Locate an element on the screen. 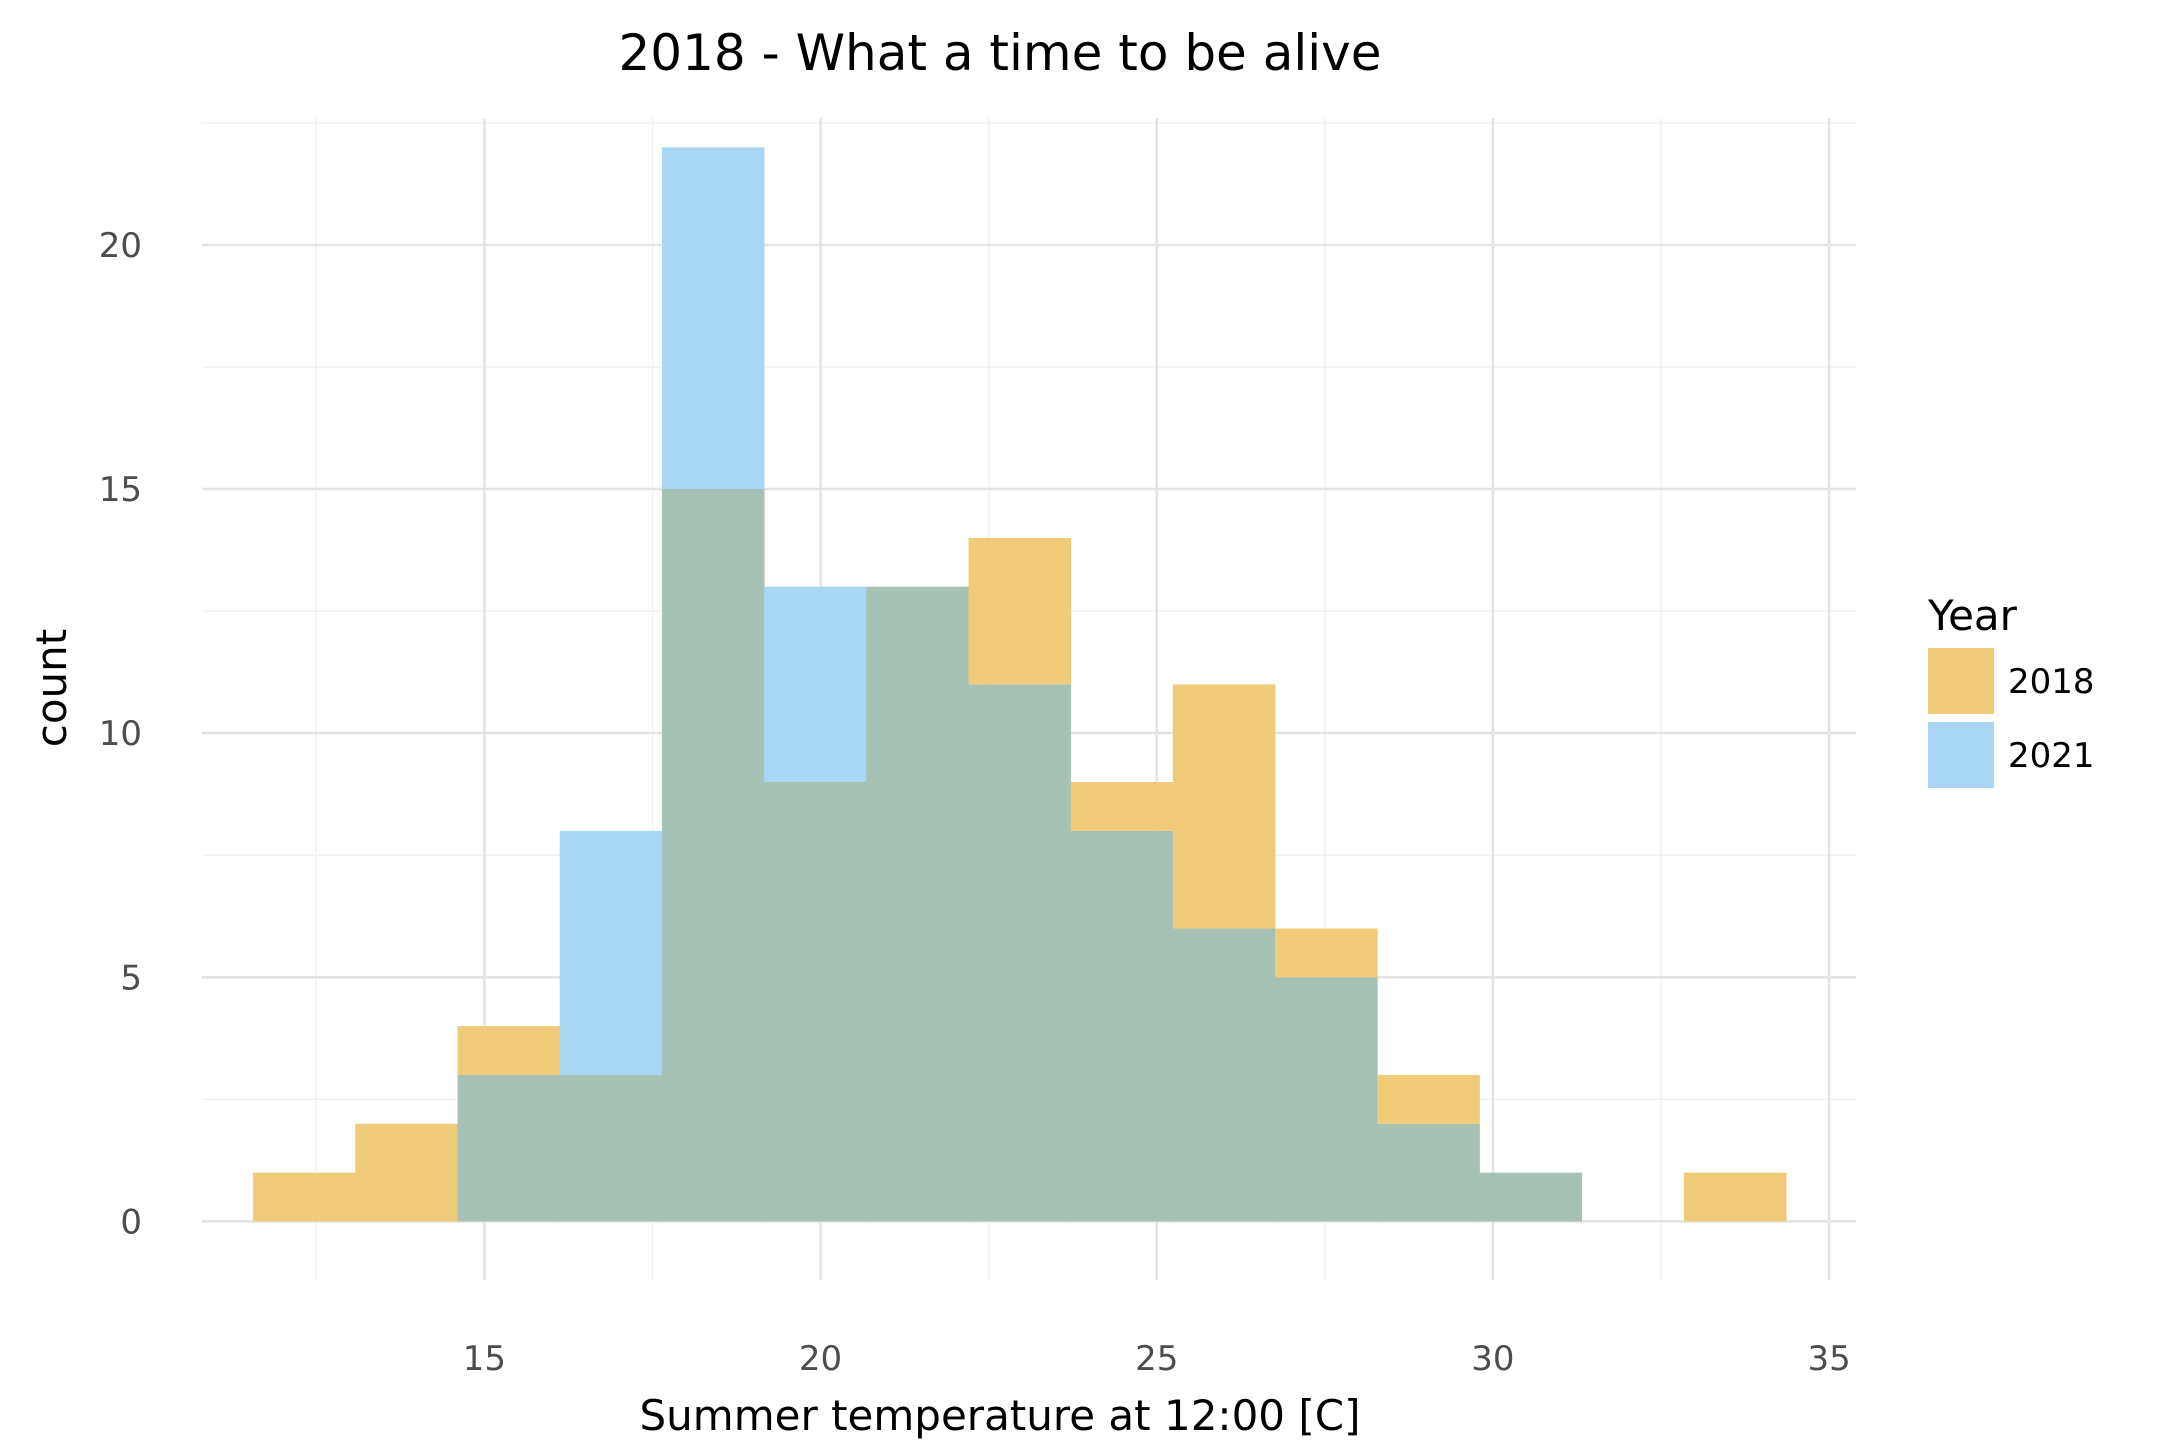 The image size is (2160, 1452). x-axis-title: Summer temperature at 12:00 [C] is located at coordinates (1000, 1415).